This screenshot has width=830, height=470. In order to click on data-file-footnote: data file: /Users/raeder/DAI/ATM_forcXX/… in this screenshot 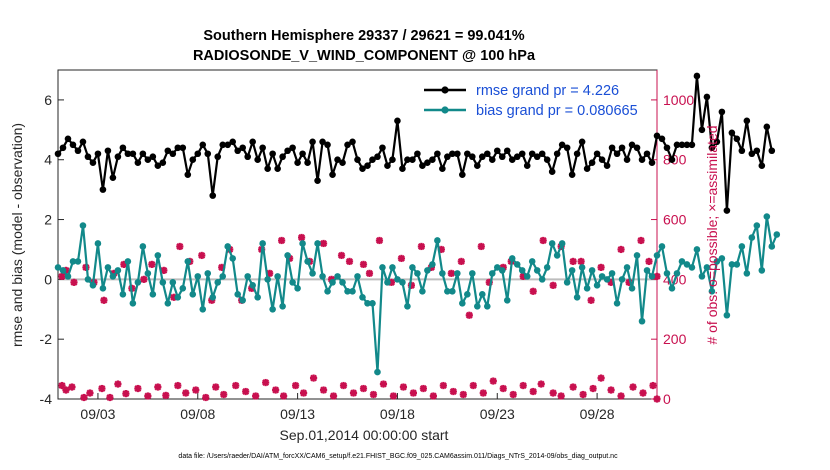, I will do `click(398, 456)`.